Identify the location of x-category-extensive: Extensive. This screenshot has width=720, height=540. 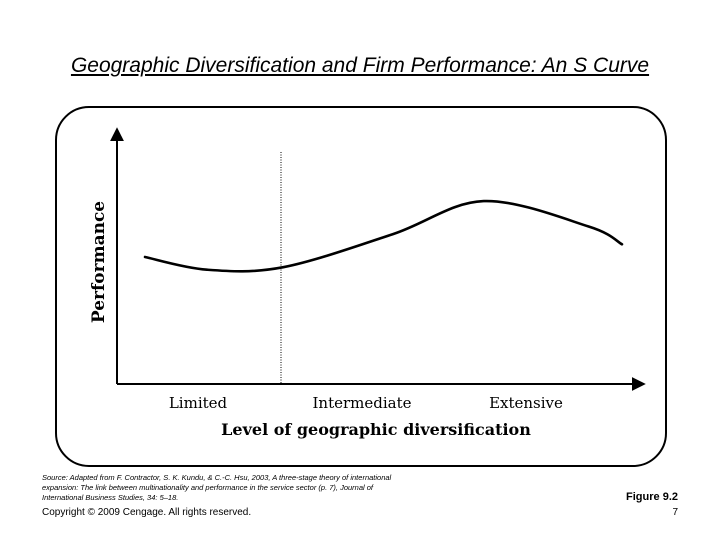
(526, 403).